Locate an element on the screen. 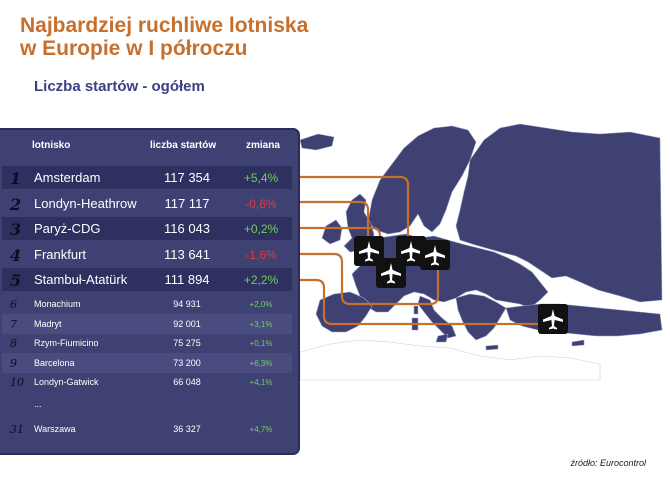 The image size is (670, 481). change-value: -1,6% is located at coordinates (261, 254).